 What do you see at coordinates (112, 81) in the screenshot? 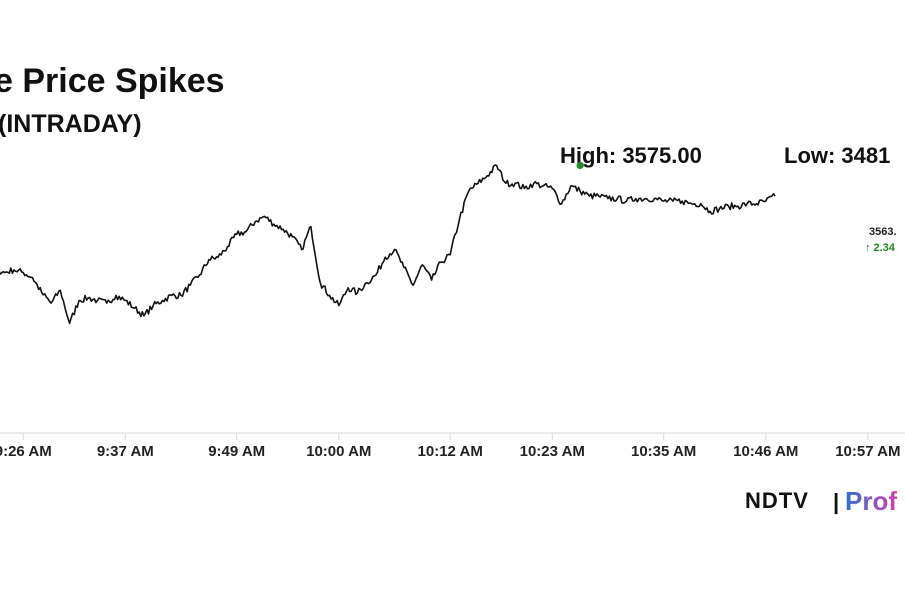
I see `chart-title: e Price Spikes` at bounding box center [112, 81].